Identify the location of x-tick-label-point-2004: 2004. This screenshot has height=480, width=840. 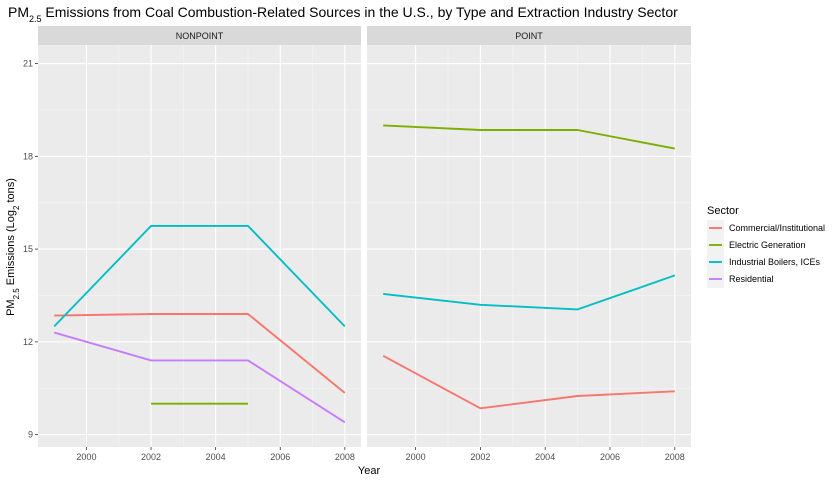
(545, 457).